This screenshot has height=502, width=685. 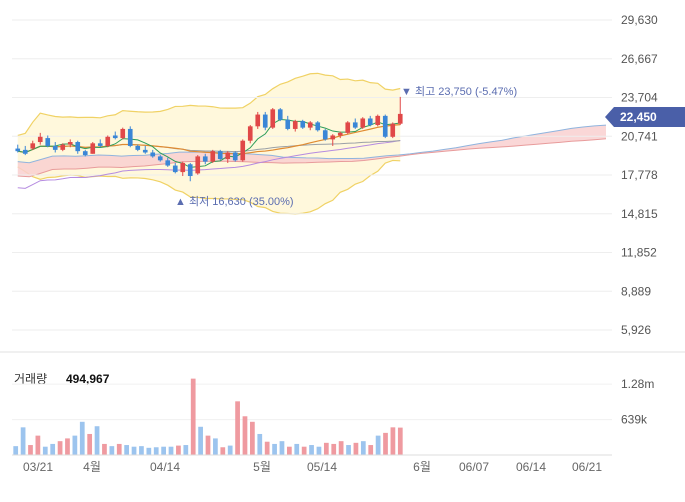 I want to click on candlestick-layer, so click(x=209, y=139).